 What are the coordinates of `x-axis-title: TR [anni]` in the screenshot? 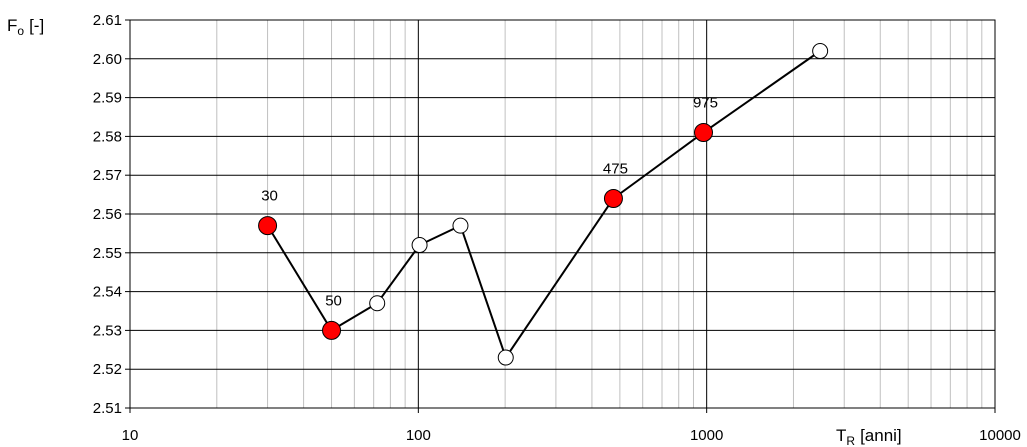 It's located at (869, 436).